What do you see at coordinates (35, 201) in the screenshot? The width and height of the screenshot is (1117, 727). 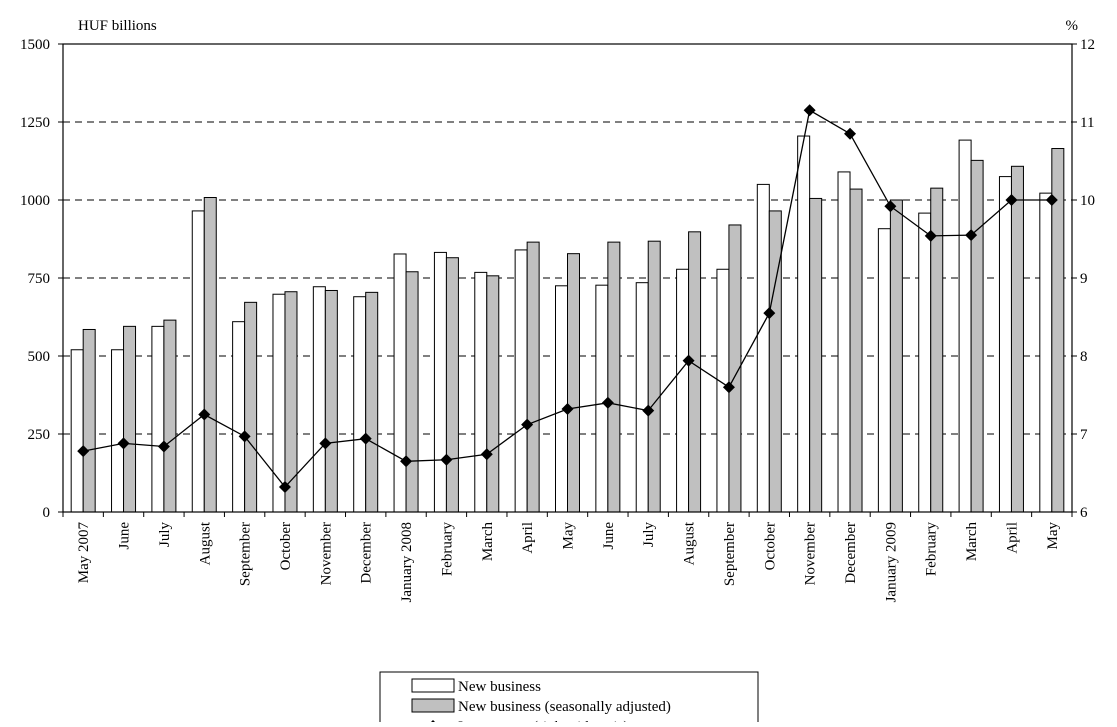 I see `left-tick-label: 1000` at bounding box center [35, 201].